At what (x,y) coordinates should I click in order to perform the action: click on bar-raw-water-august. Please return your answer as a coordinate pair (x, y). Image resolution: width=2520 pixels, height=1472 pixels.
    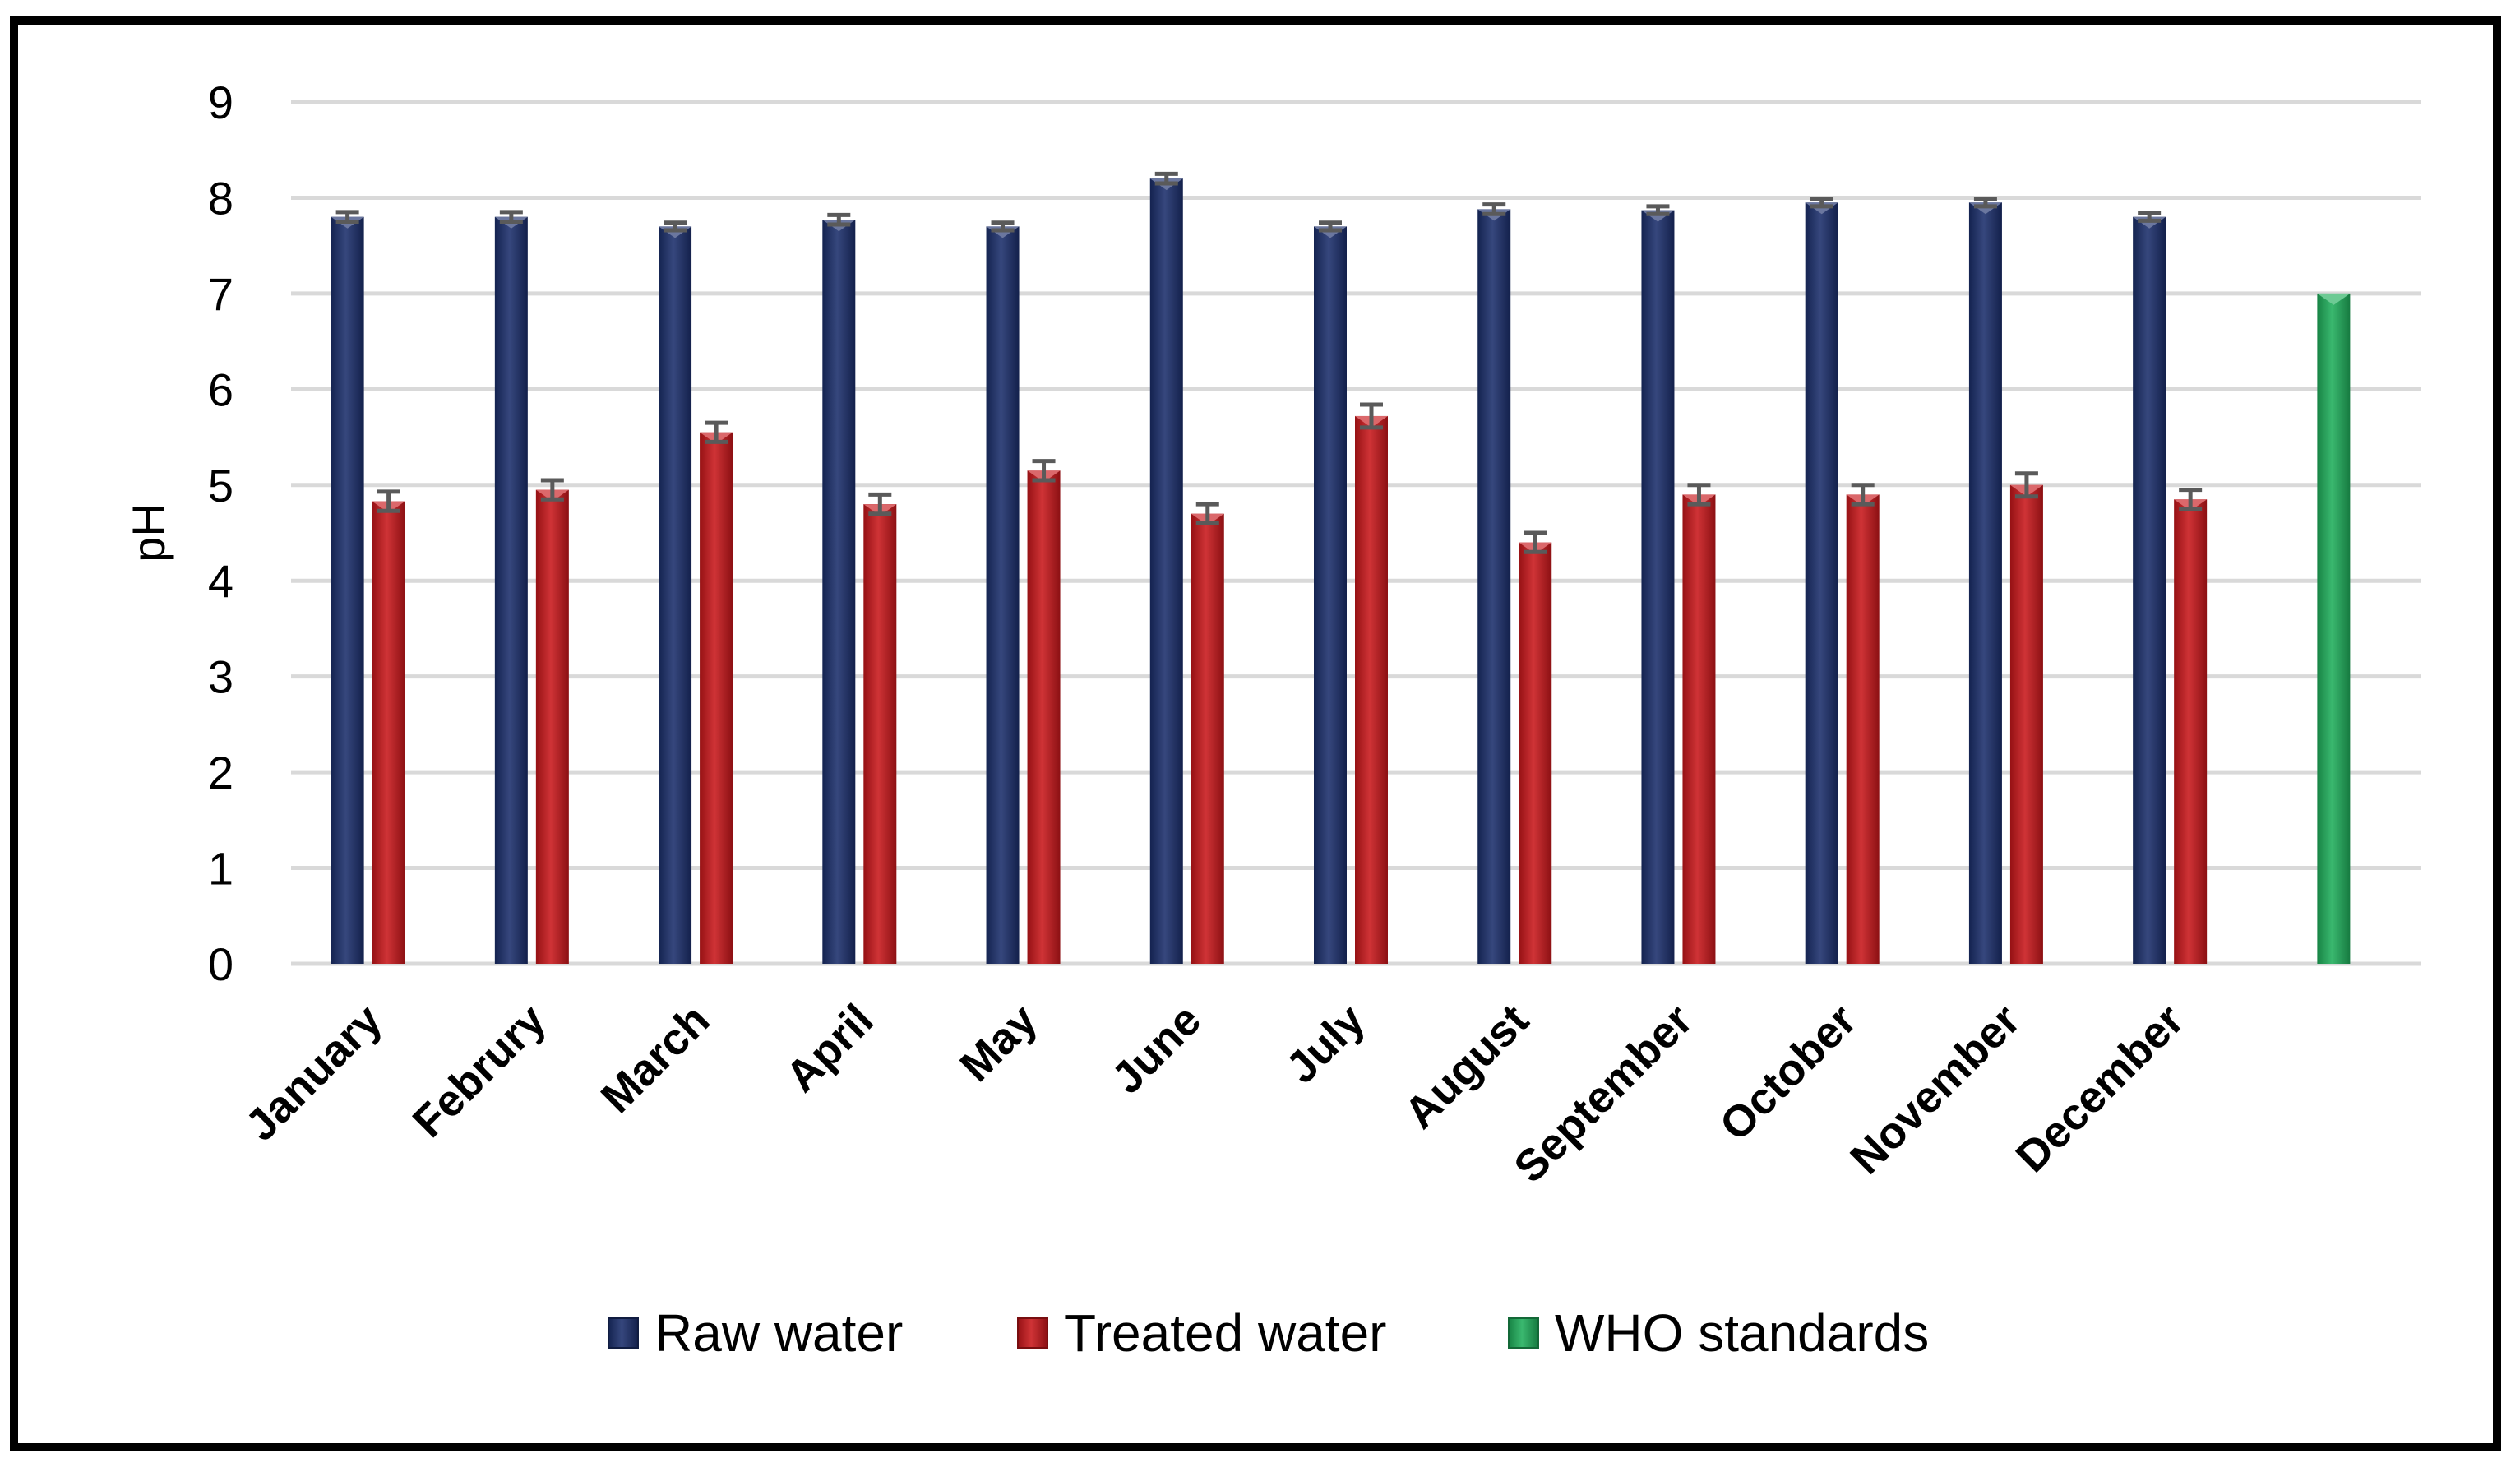
    Looking at the image, I should click on (1494, 586).